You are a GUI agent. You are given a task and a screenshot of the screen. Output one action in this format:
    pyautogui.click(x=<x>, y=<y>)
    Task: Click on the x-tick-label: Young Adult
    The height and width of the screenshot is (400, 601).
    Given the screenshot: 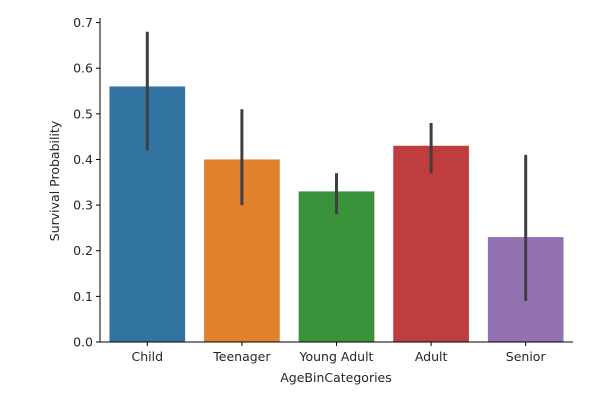 What is the action you would take?
    pyautogui.click(x=336, y=356)
    